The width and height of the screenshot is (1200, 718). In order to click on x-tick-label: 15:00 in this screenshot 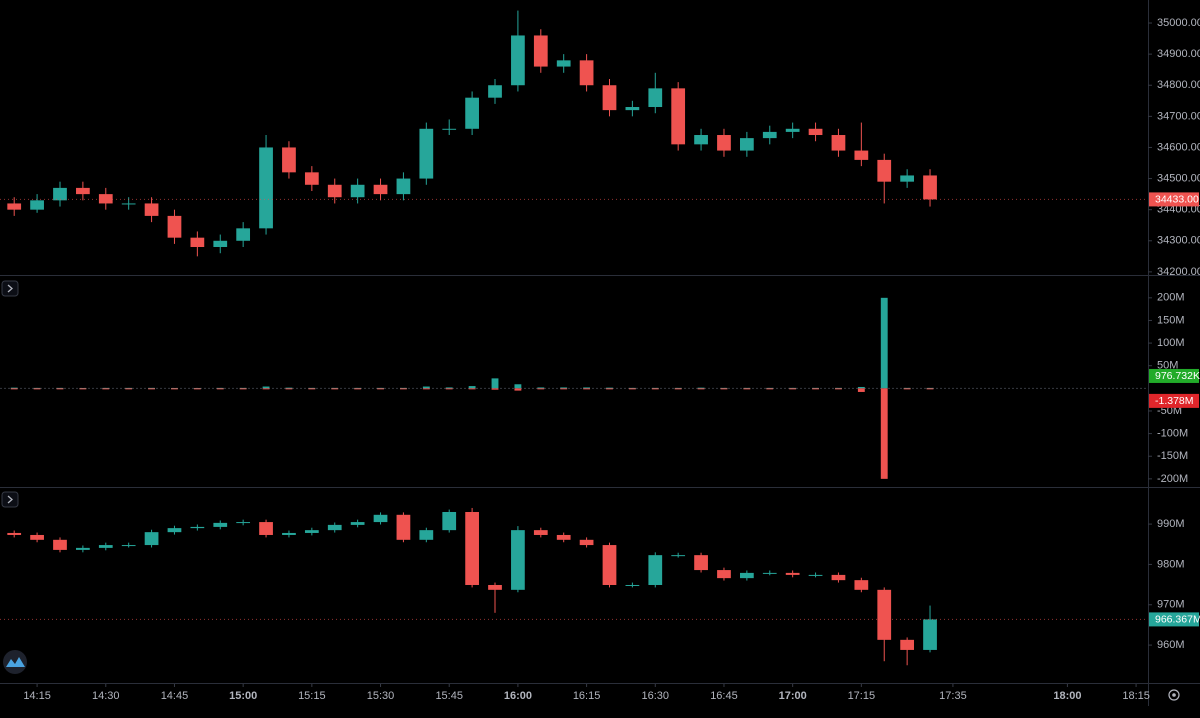, I will do `click(243, 696)`.